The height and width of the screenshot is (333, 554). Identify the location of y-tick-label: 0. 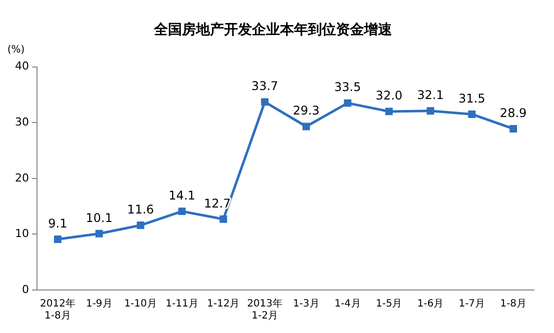
(25, 289).